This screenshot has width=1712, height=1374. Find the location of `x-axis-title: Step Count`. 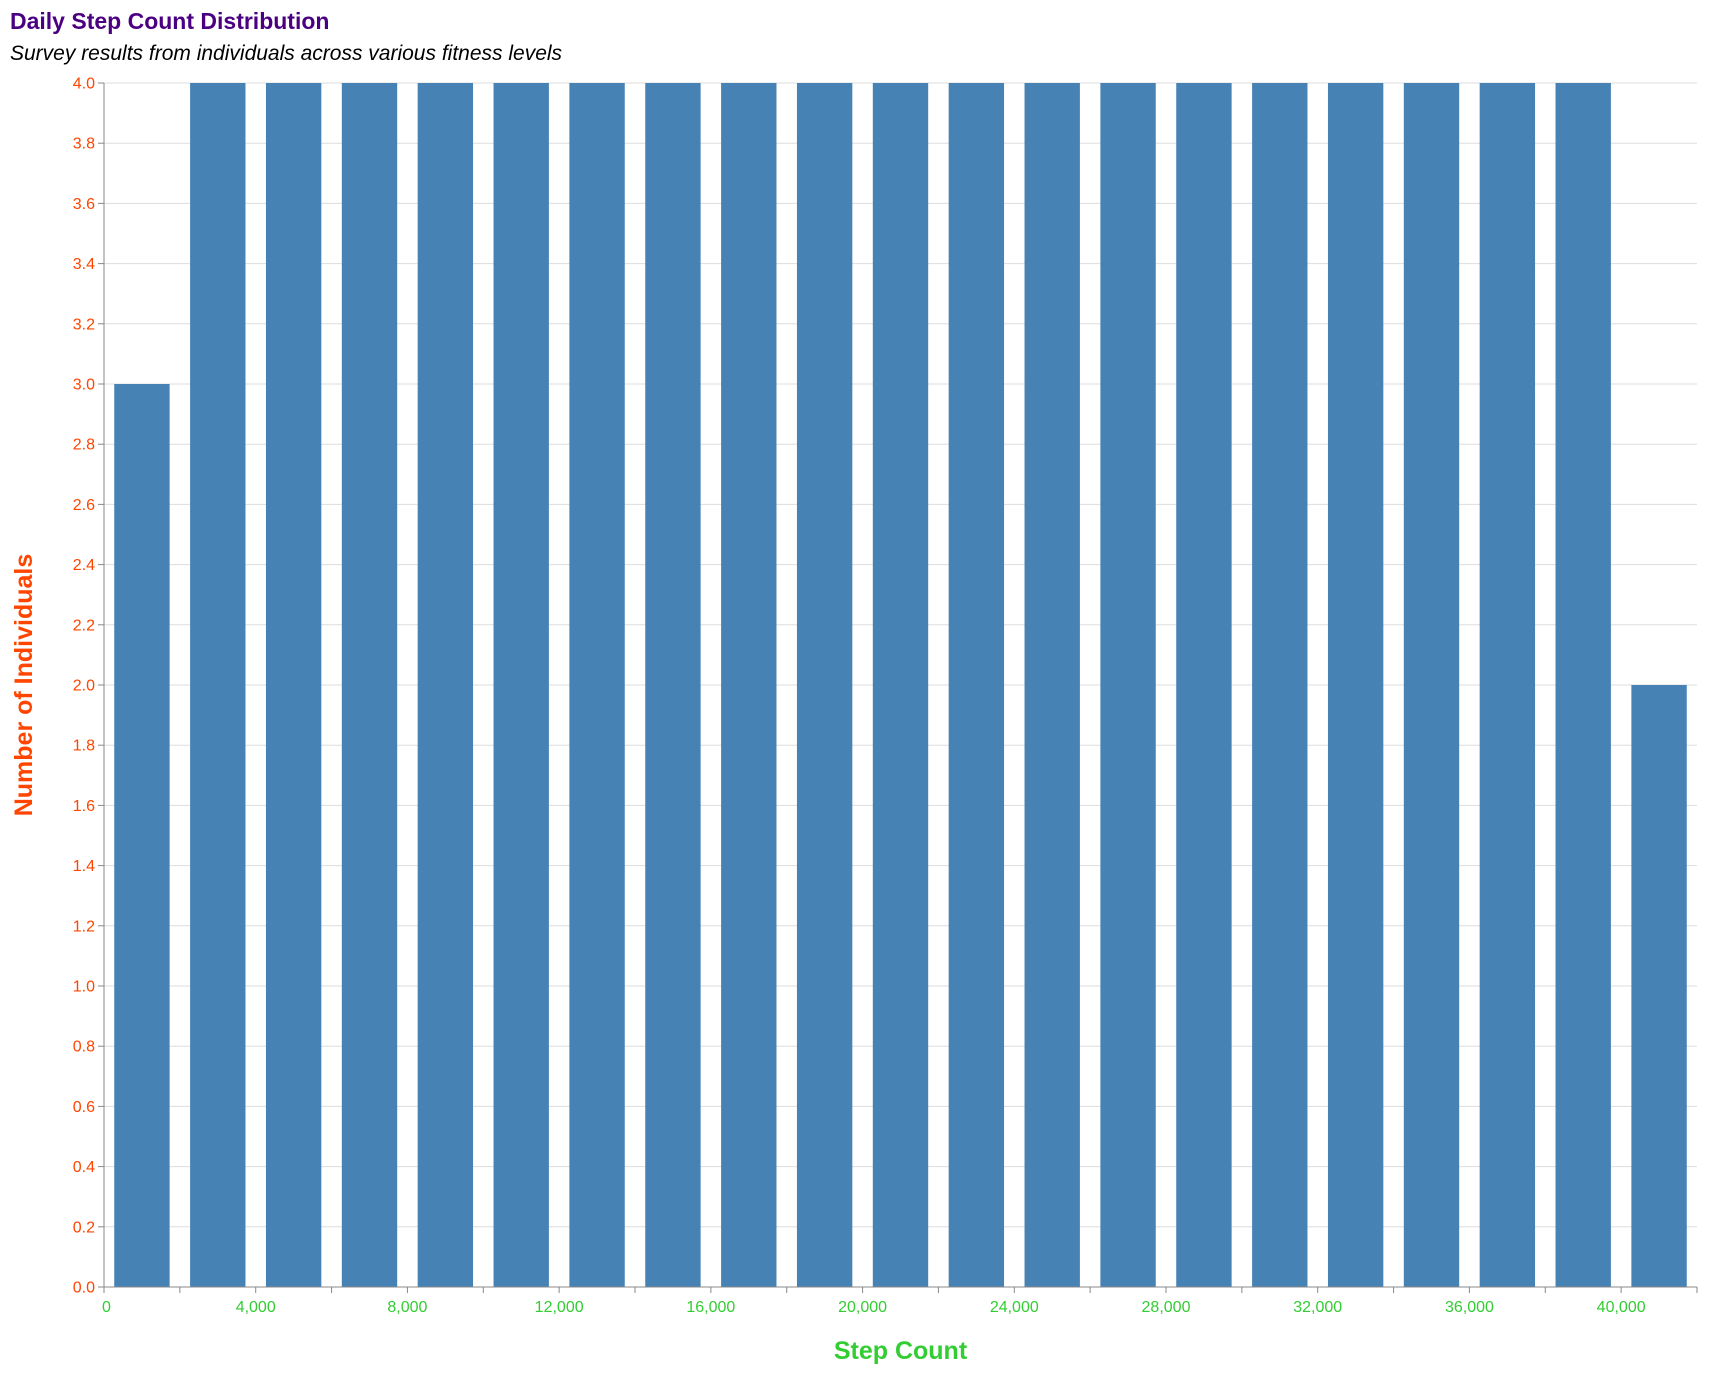

x-axis-title: Step Count is located at coordinates (901, 1351).